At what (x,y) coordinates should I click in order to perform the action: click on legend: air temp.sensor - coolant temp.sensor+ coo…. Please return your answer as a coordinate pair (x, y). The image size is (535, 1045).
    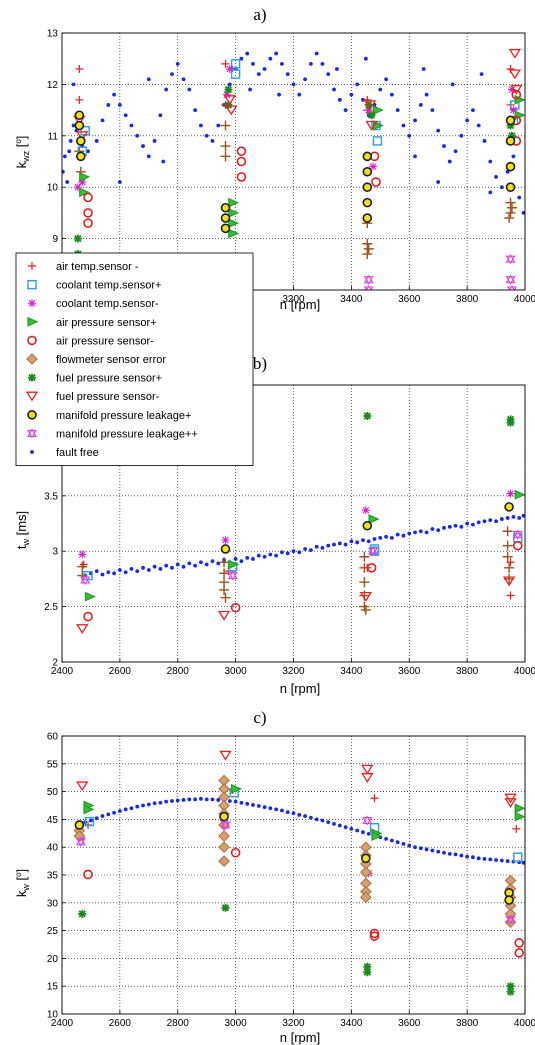
    Looking at the image, I should click on (134, 359).